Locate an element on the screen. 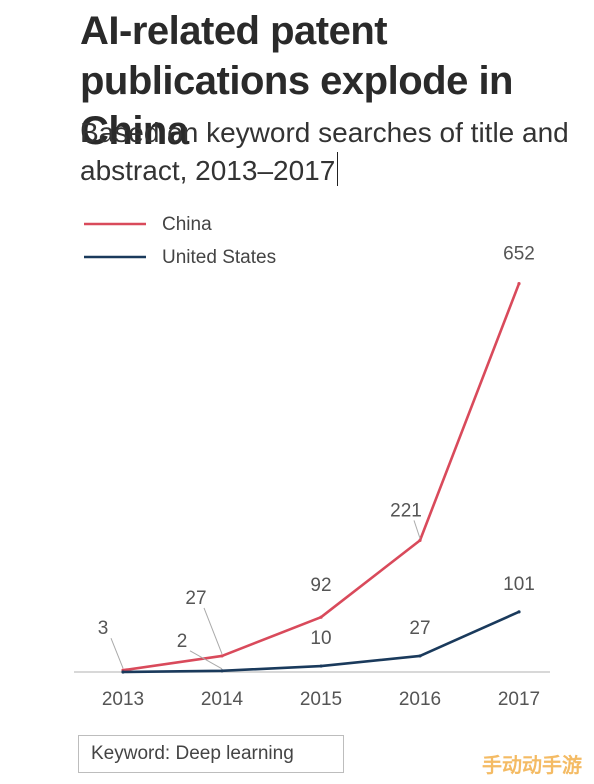 The height and width of the screenshot is (784, 594). x-tick-label: 2014 is located at coordinates (222, 699).